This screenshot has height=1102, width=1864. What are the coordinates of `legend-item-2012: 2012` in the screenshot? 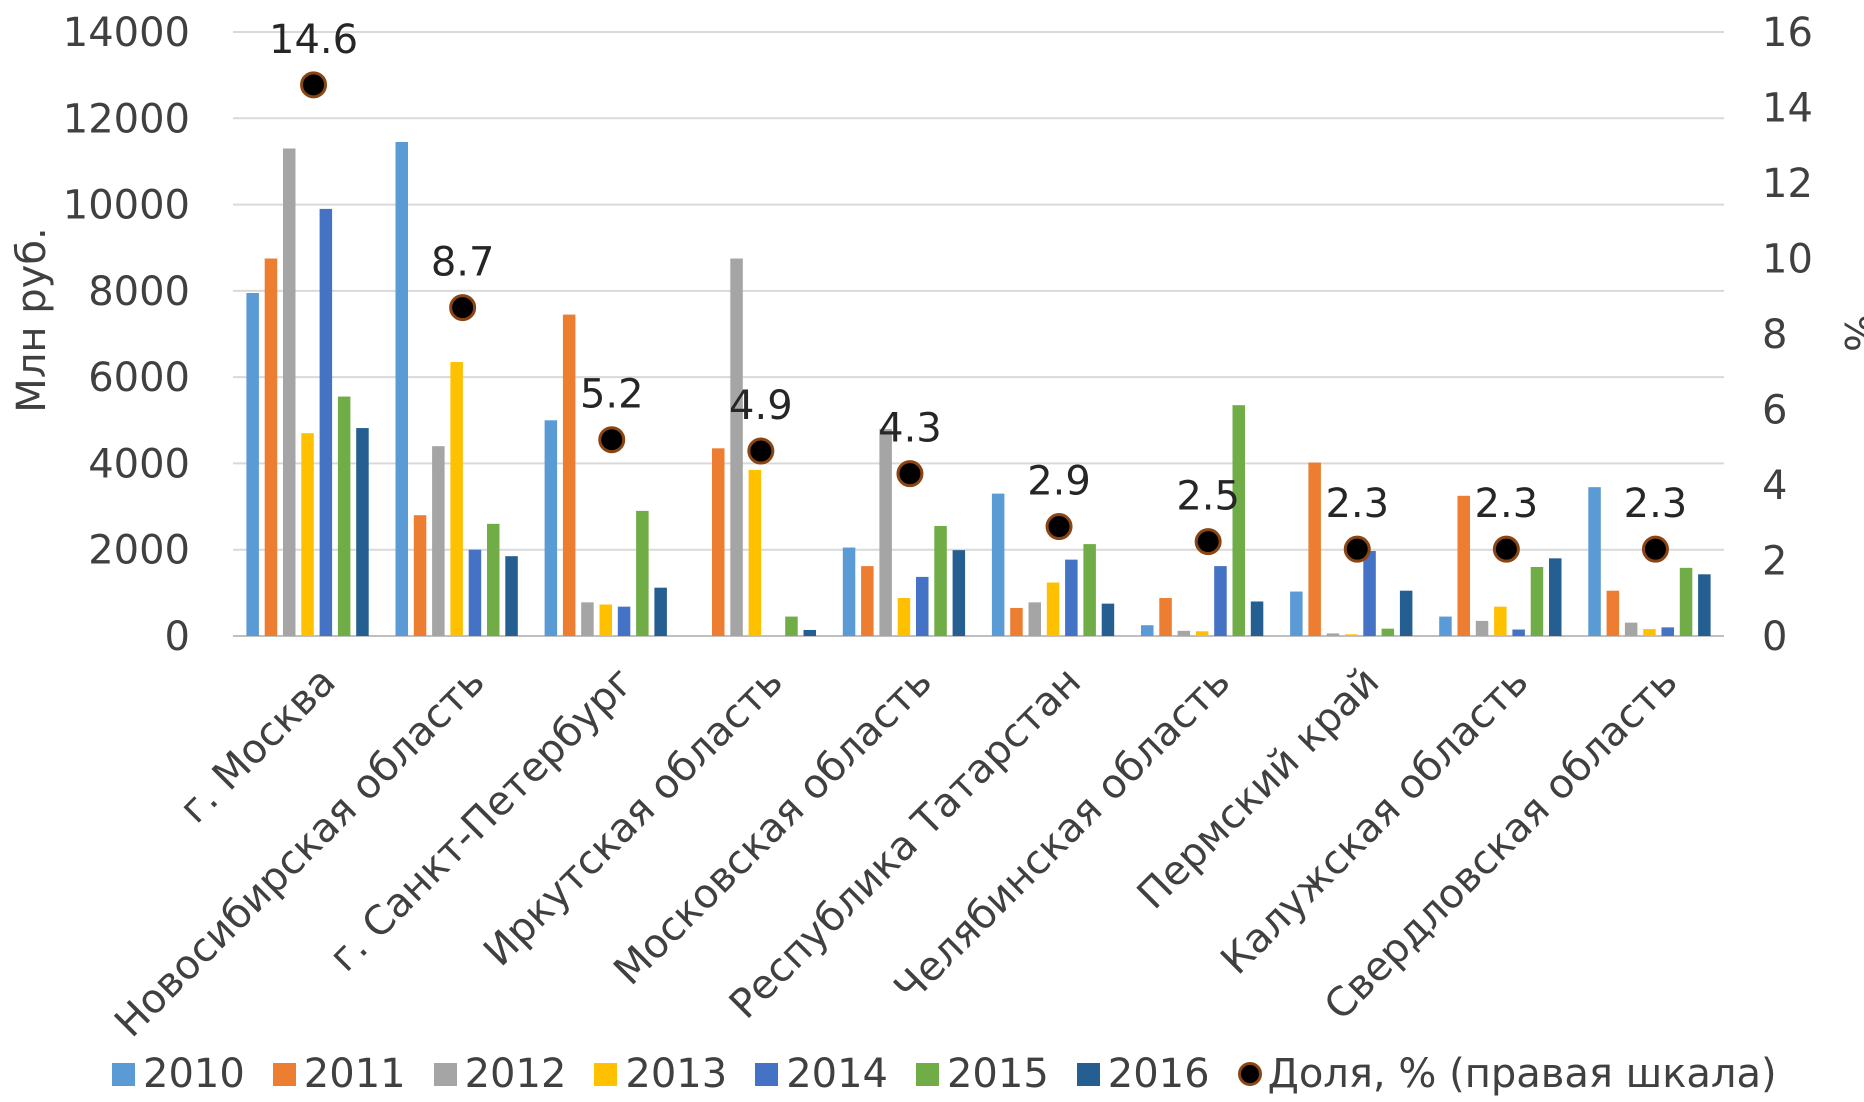 It's located at (499, 1074).